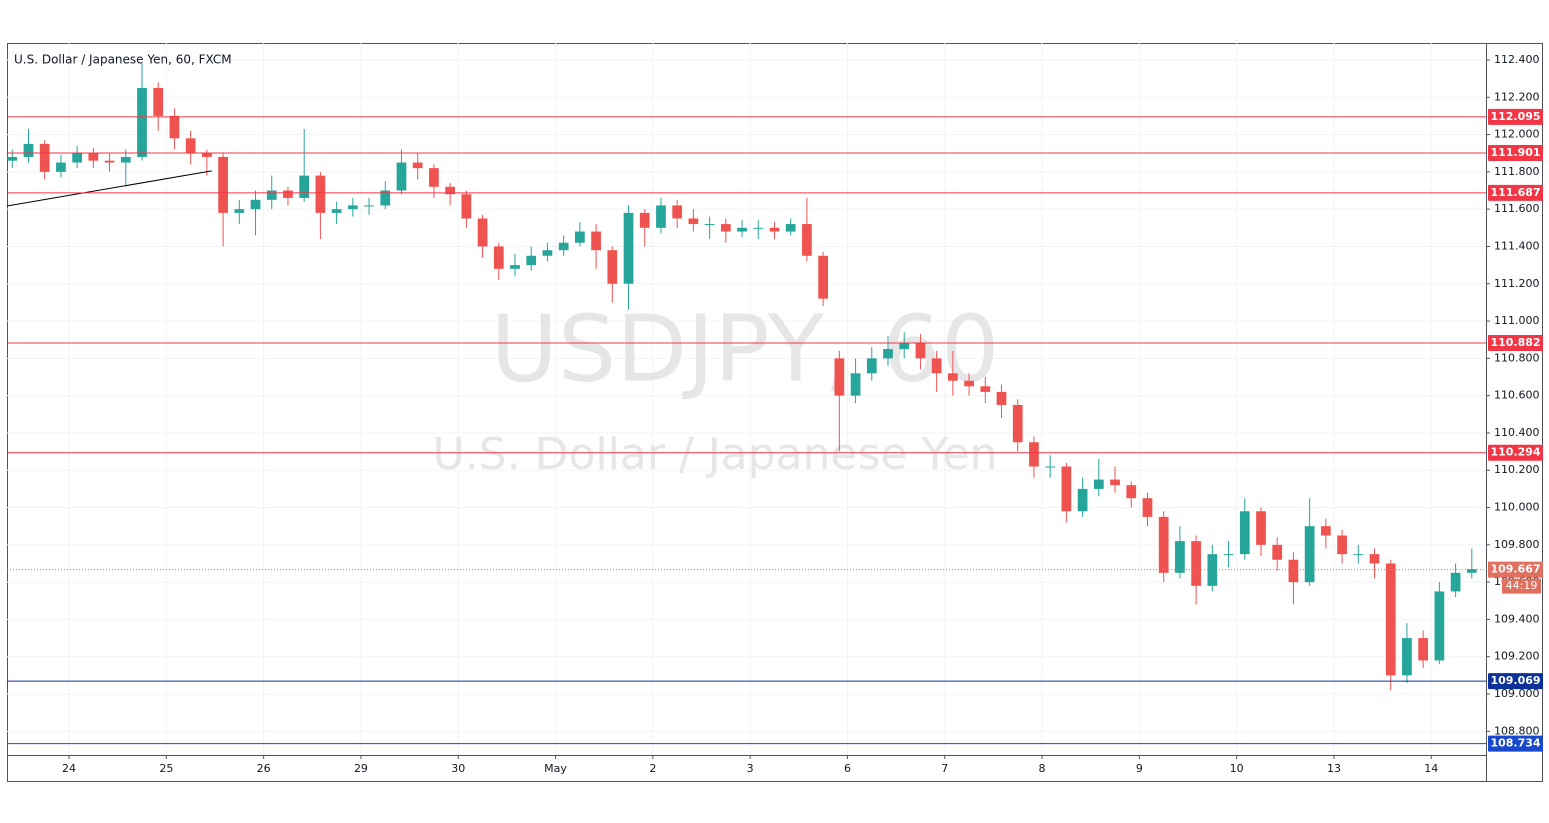 The width and height of the screenshot is (1549, 823). What do you see at coordinates (109, 188) in the screenshot?
I see `trend-line` at bounding box center [109, 188].